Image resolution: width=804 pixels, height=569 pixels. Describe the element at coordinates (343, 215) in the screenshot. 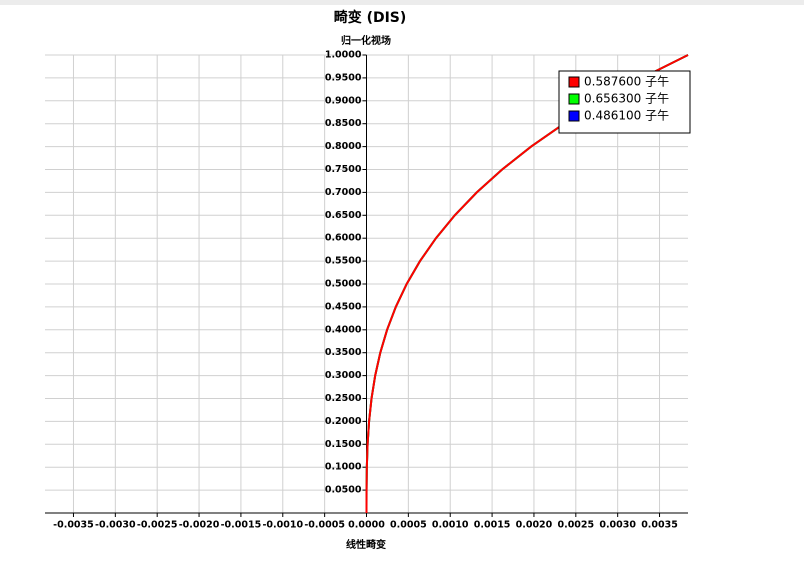

I see `y-tick-label: 0.6500` at that location.